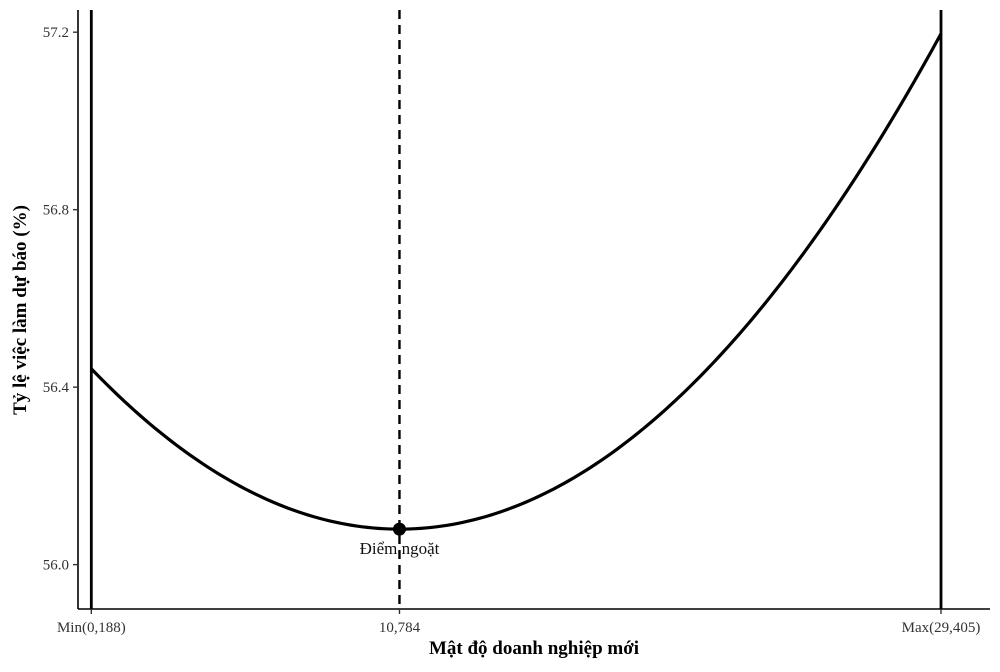 This screenshot has width=1000, height=672. Describe the element at coordinates (60, 299) in the screenshot. I see `y-ticks: 56.0 56.4 56.8 57.2` at that location.